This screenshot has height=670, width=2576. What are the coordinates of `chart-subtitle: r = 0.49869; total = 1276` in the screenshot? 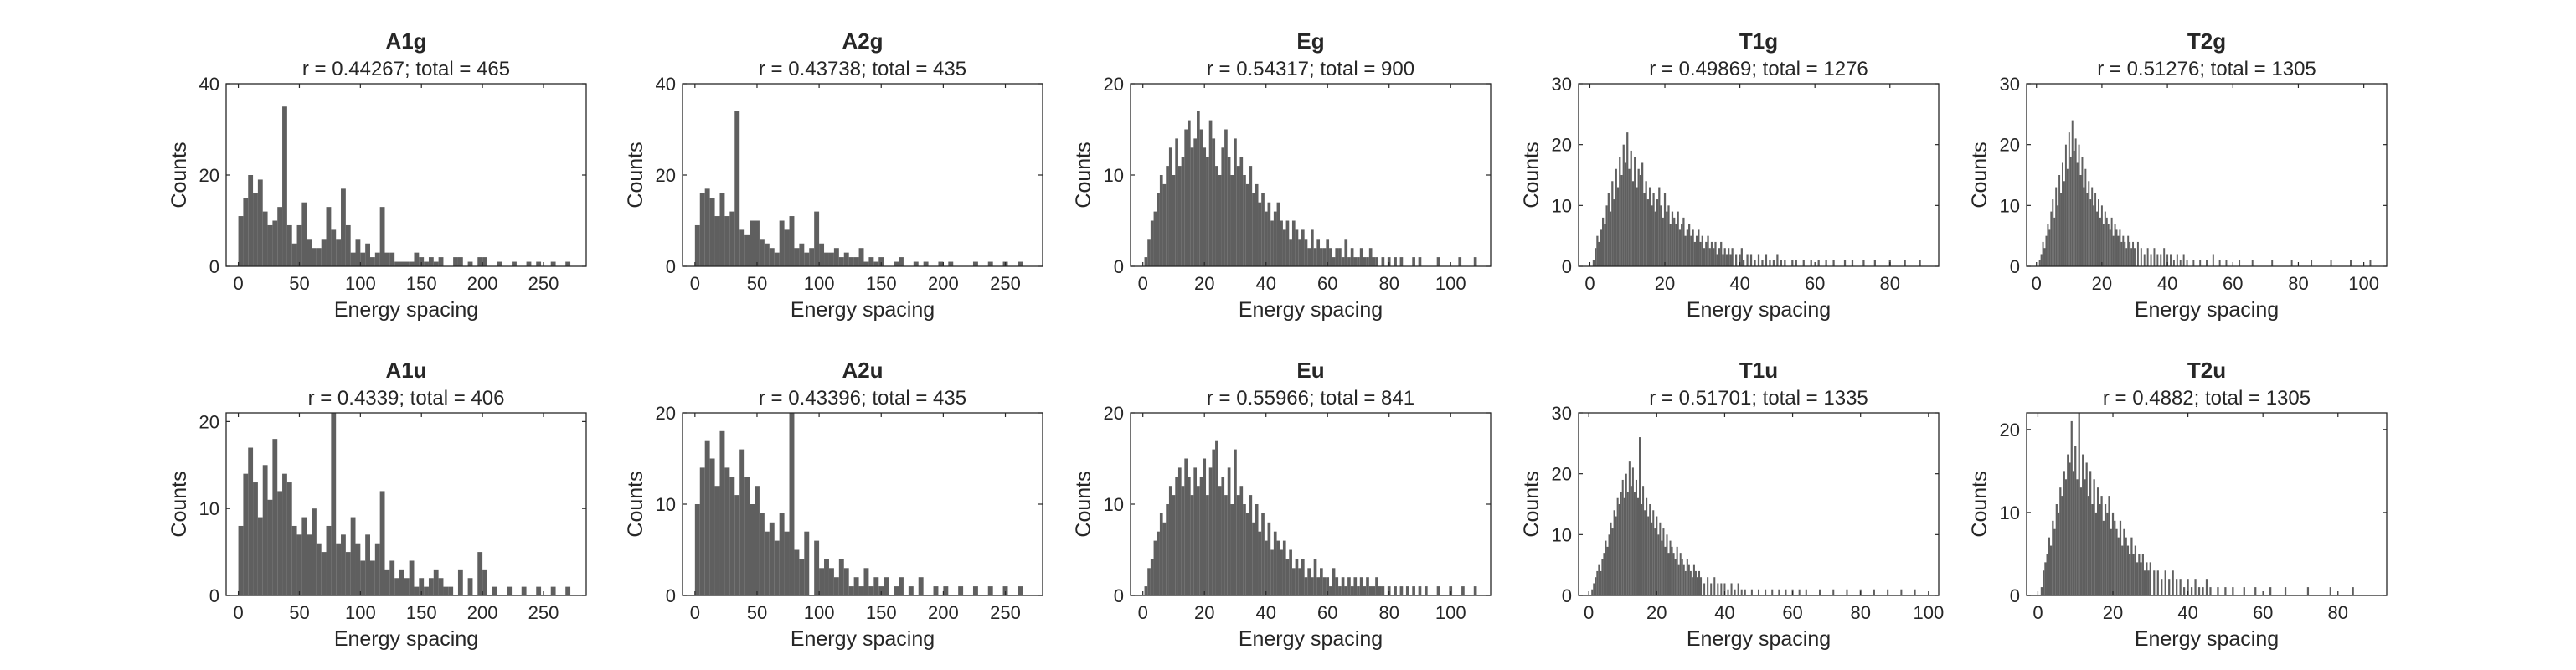 It's located at (1758, 69).